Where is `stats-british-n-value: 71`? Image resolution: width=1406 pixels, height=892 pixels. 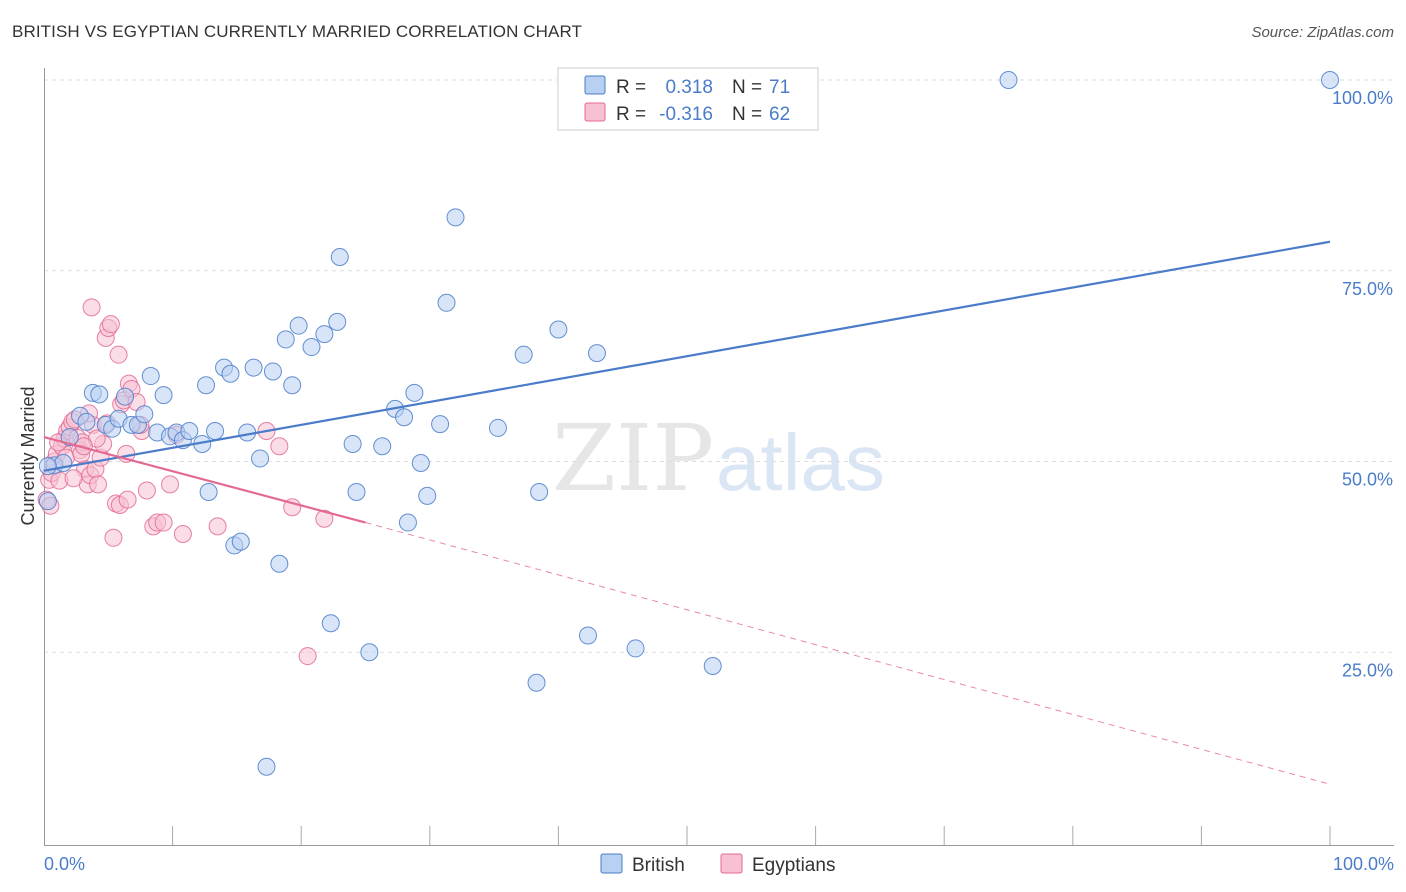
stats-british-n-value: 71 is located at coordinates (779, 87).